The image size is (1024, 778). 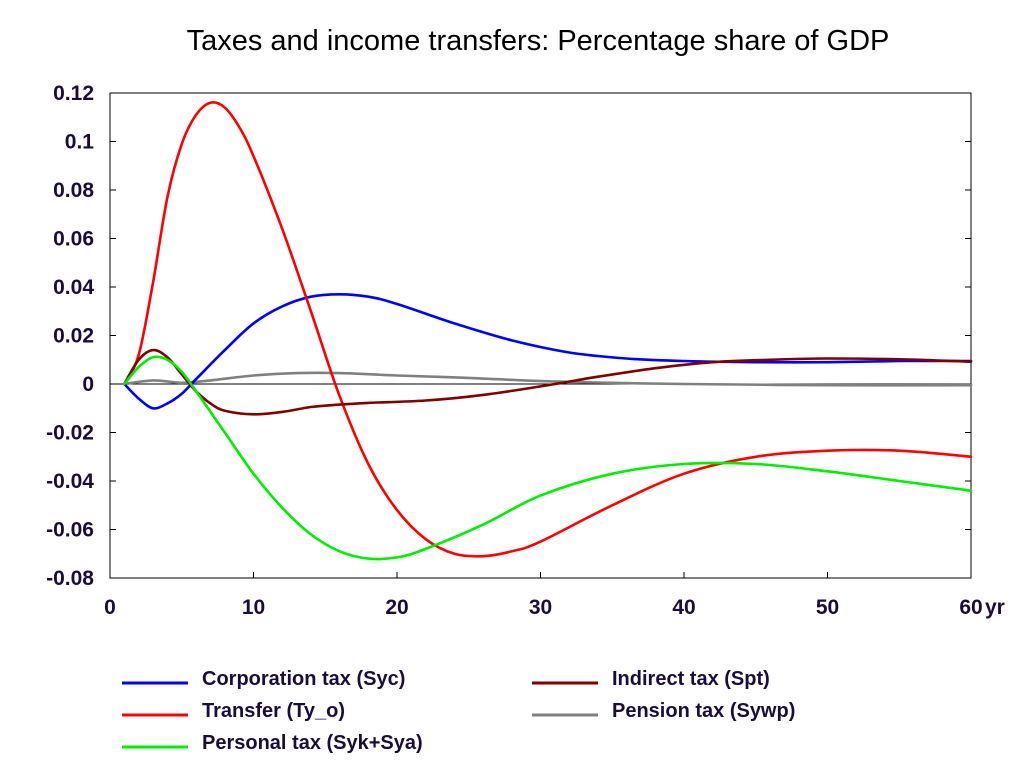 What do you see at coordinates (273, 711) in the screenshot?
I see `legend-label-transfer-ty-o: Transfer (Ty_o)` at bounding box center [273, 711].